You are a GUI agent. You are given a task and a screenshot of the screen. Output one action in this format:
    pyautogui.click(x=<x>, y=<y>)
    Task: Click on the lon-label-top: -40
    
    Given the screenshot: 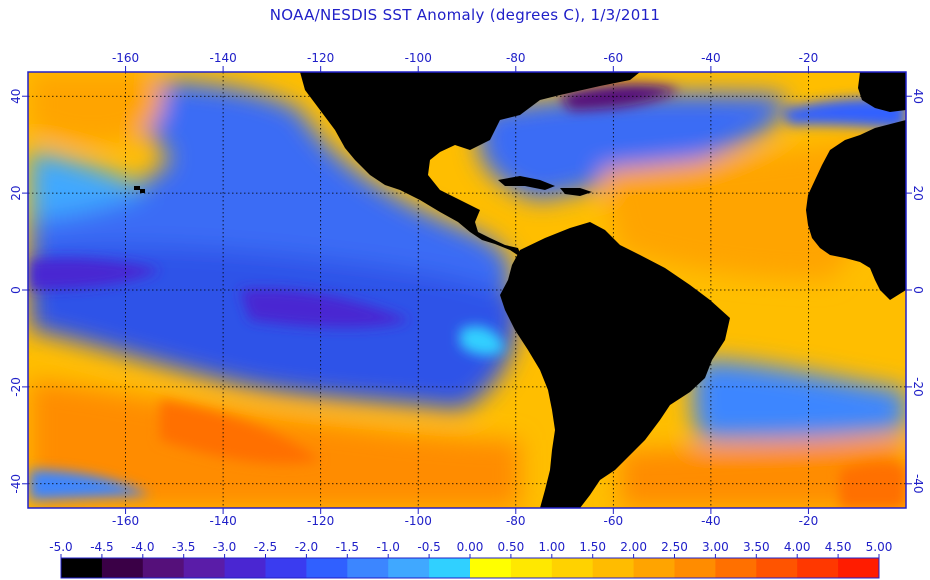 What is the action you would take?
    pyautogui.click(x=711, y=58)
    